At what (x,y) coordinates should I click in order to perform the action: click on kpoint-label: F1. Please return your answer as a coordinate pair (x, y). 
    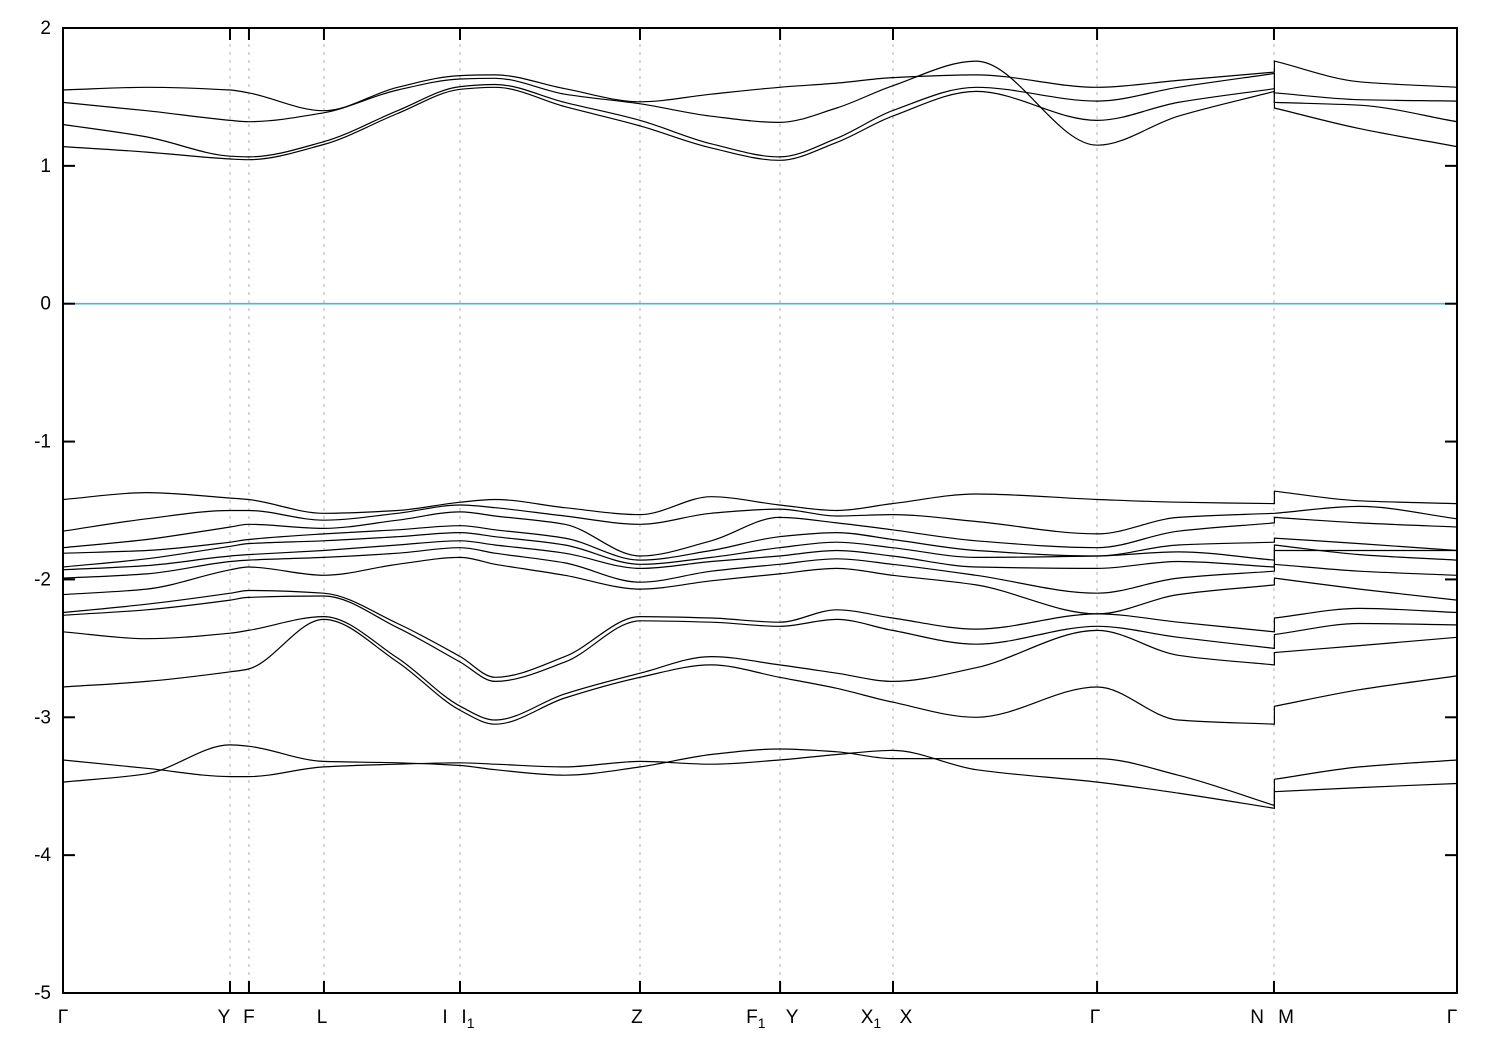
    Looking at the image, I should click on (756, 1019).